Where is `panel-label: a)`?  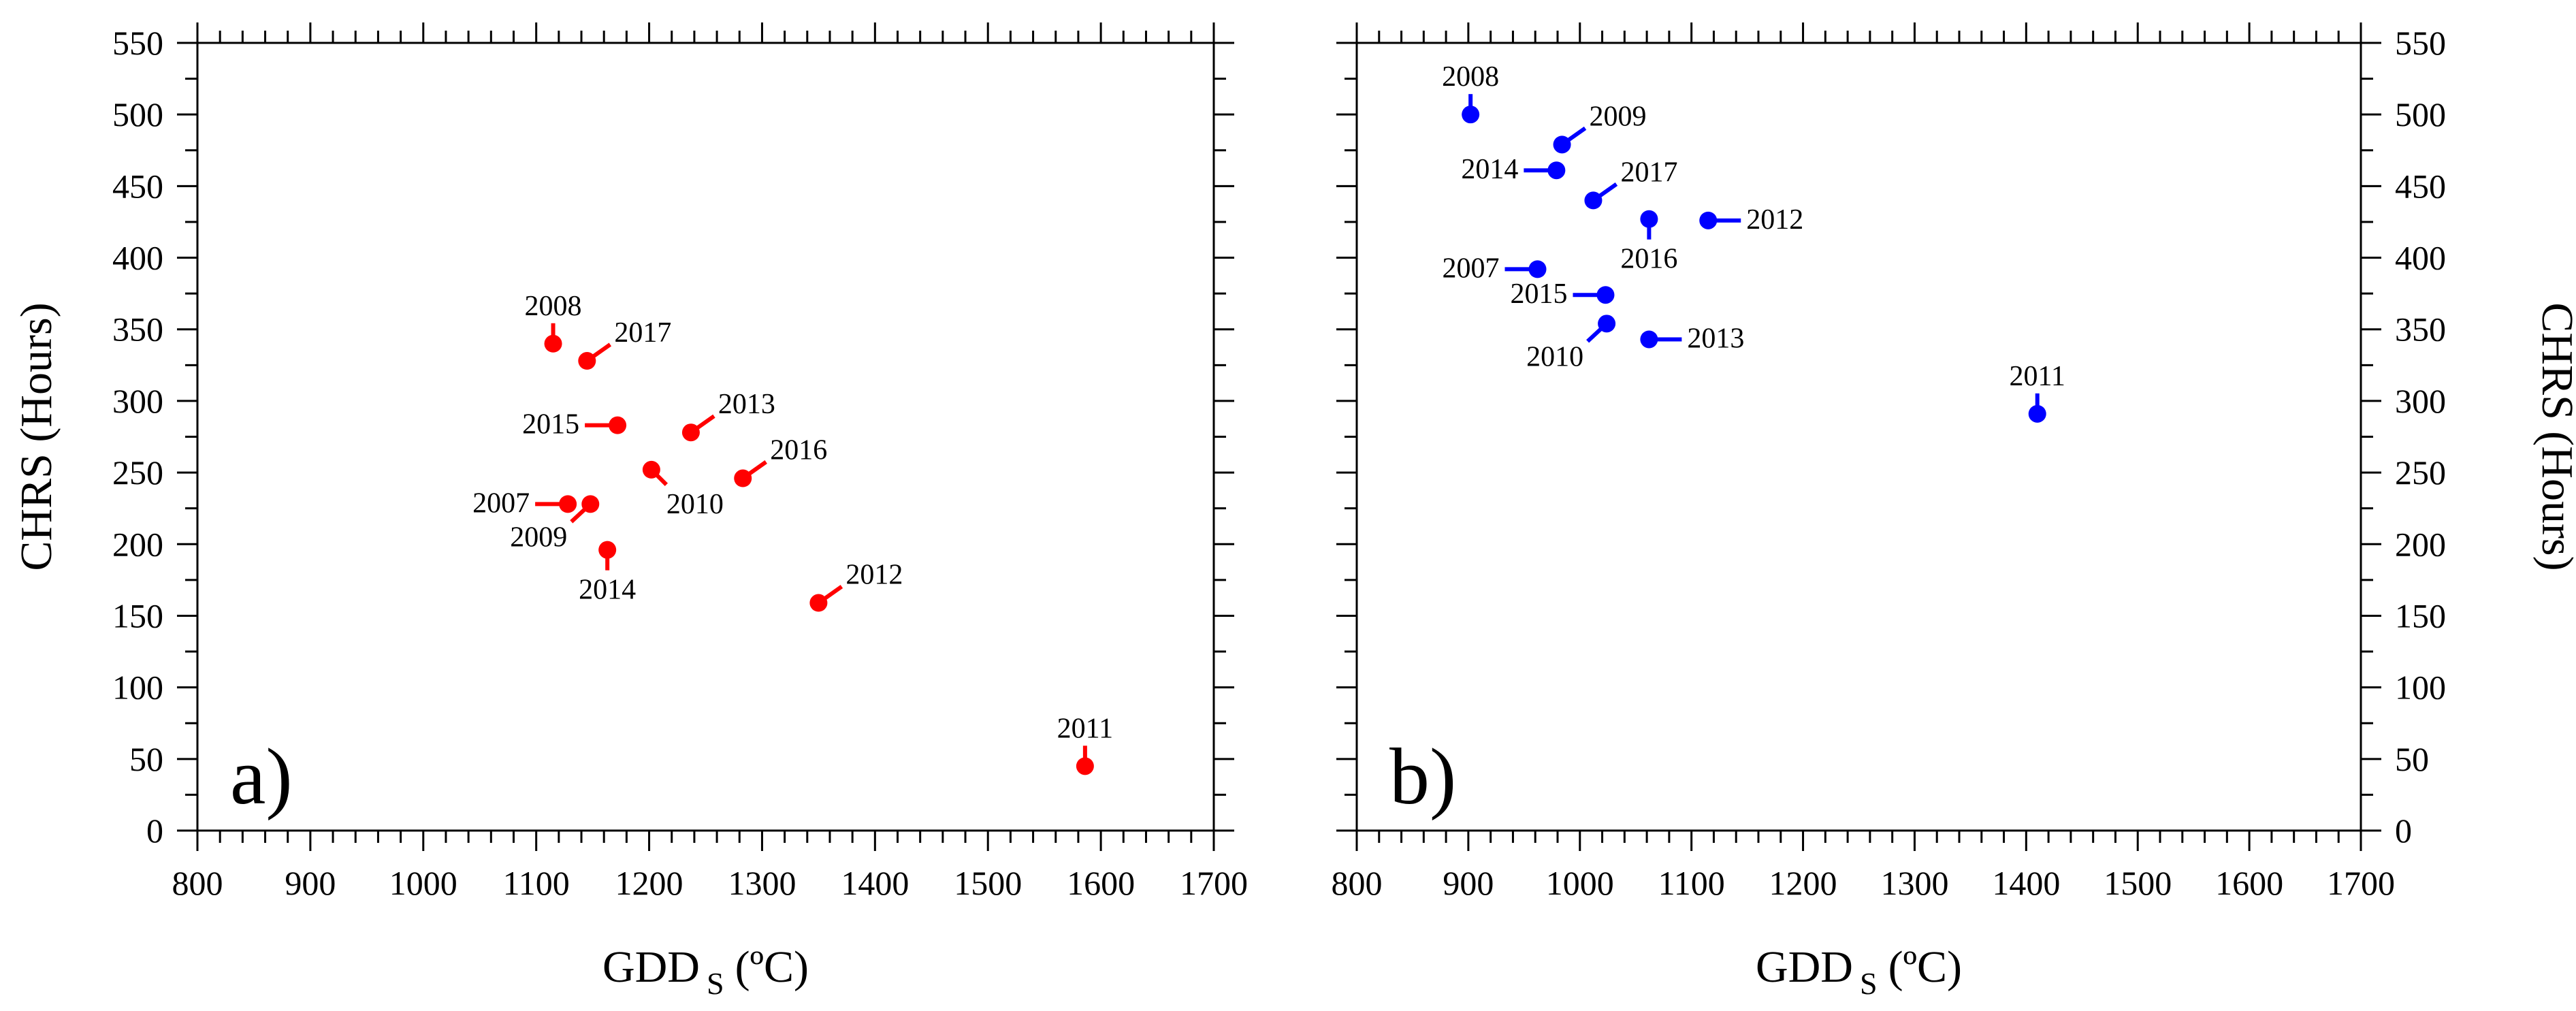
panel-label: a) is located at coordinates (261, 776).